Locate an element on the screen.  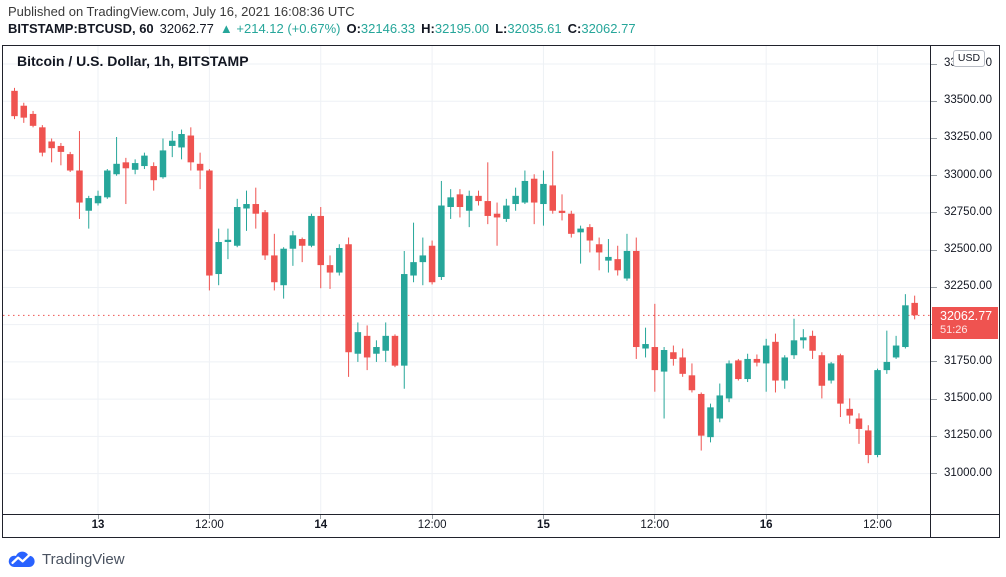
close-label: C: is located at coordinates (574, 28).